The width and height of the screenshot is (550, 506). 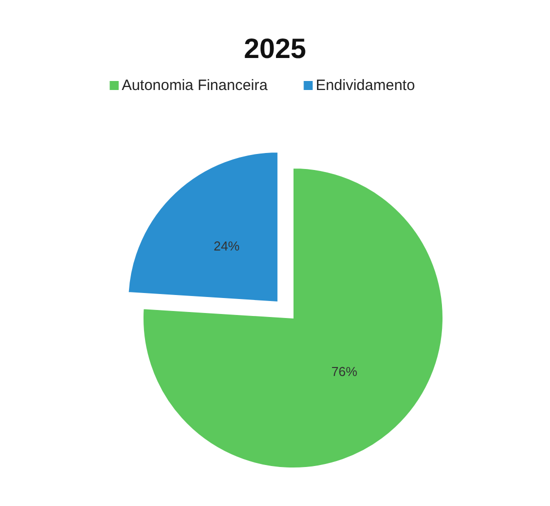 I want to click on data-label: 24%, so click(x=227, y=246).